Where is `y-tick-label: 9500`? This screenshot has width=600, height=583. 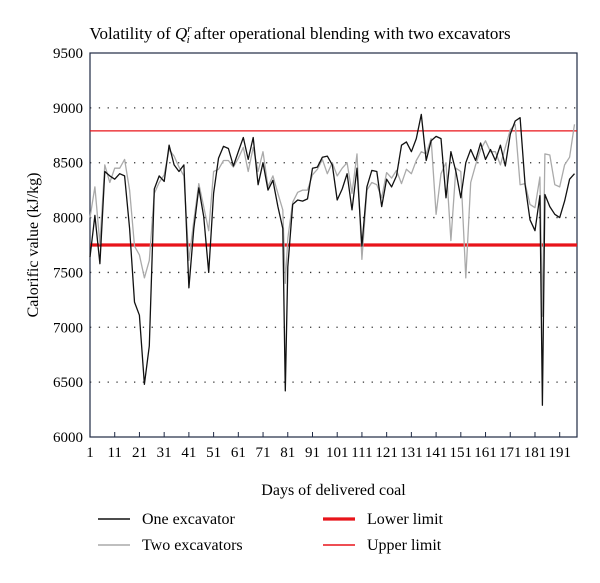
y-tick-label: 9500 is located at coordinates (68, 54).